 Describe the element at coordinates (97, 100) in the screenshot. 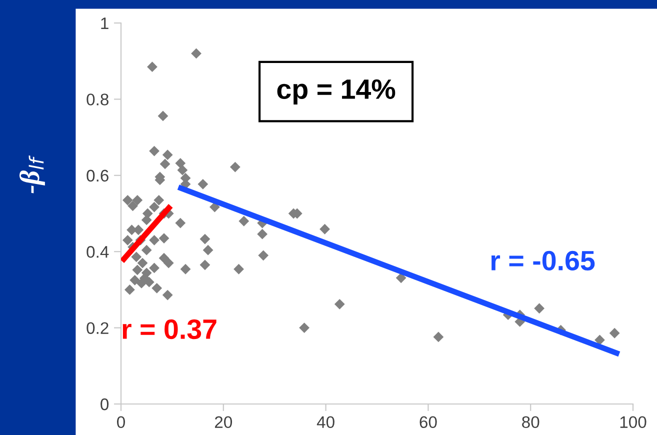

I see `y-tick-label: 0.8` at that location.